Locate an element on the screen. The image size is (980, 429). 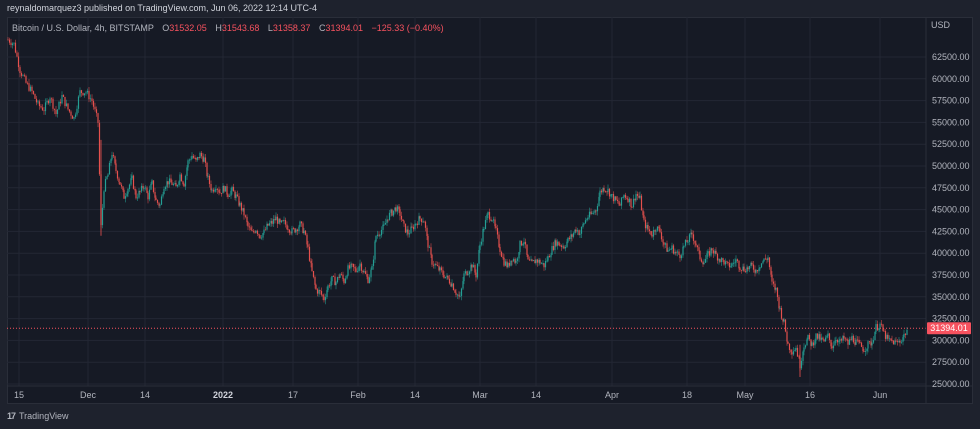
time-tick: Apr is located at coordinates (612, 395).